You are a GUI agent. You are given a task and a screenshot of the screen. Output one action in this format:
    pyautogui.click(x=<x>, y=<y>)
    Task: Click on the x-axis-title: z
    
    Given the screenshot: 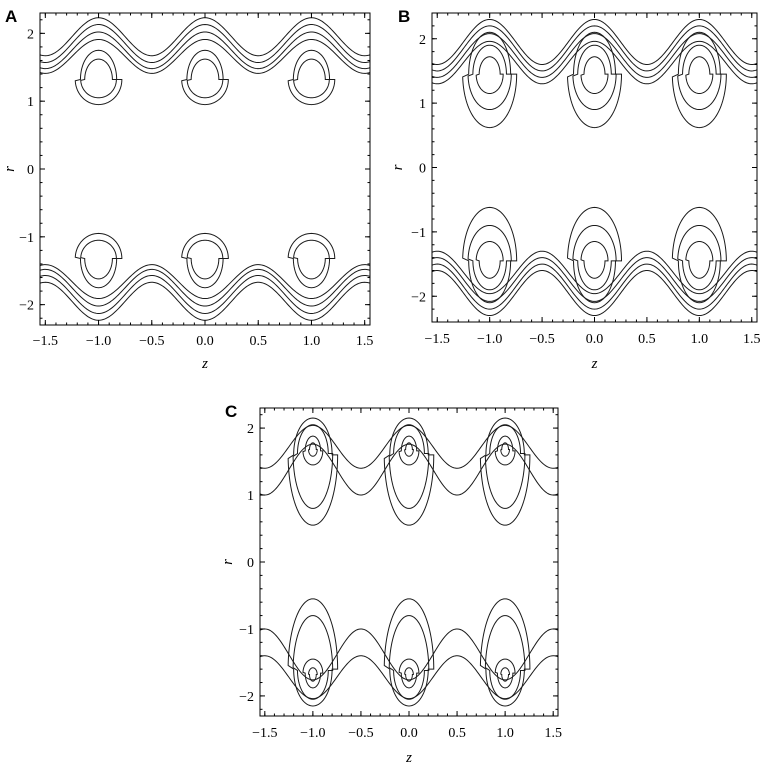 What is the action you would take?
    pyautogui.click(x=408, y=758)
    